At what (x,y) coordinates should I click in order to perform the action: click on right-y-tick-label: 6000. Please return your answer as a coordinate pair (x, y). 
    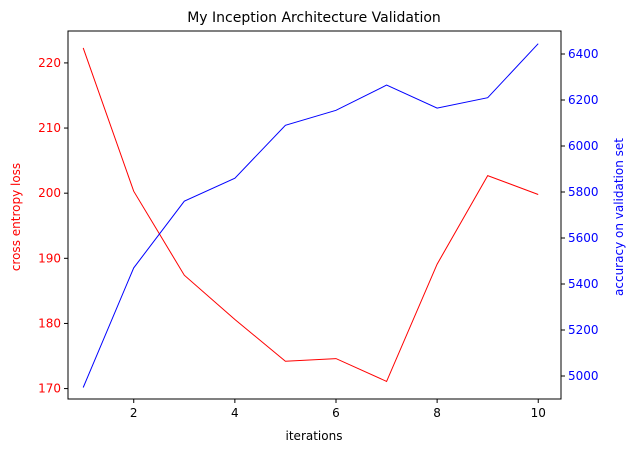
    Looking at the image, I should click on (583, 146).